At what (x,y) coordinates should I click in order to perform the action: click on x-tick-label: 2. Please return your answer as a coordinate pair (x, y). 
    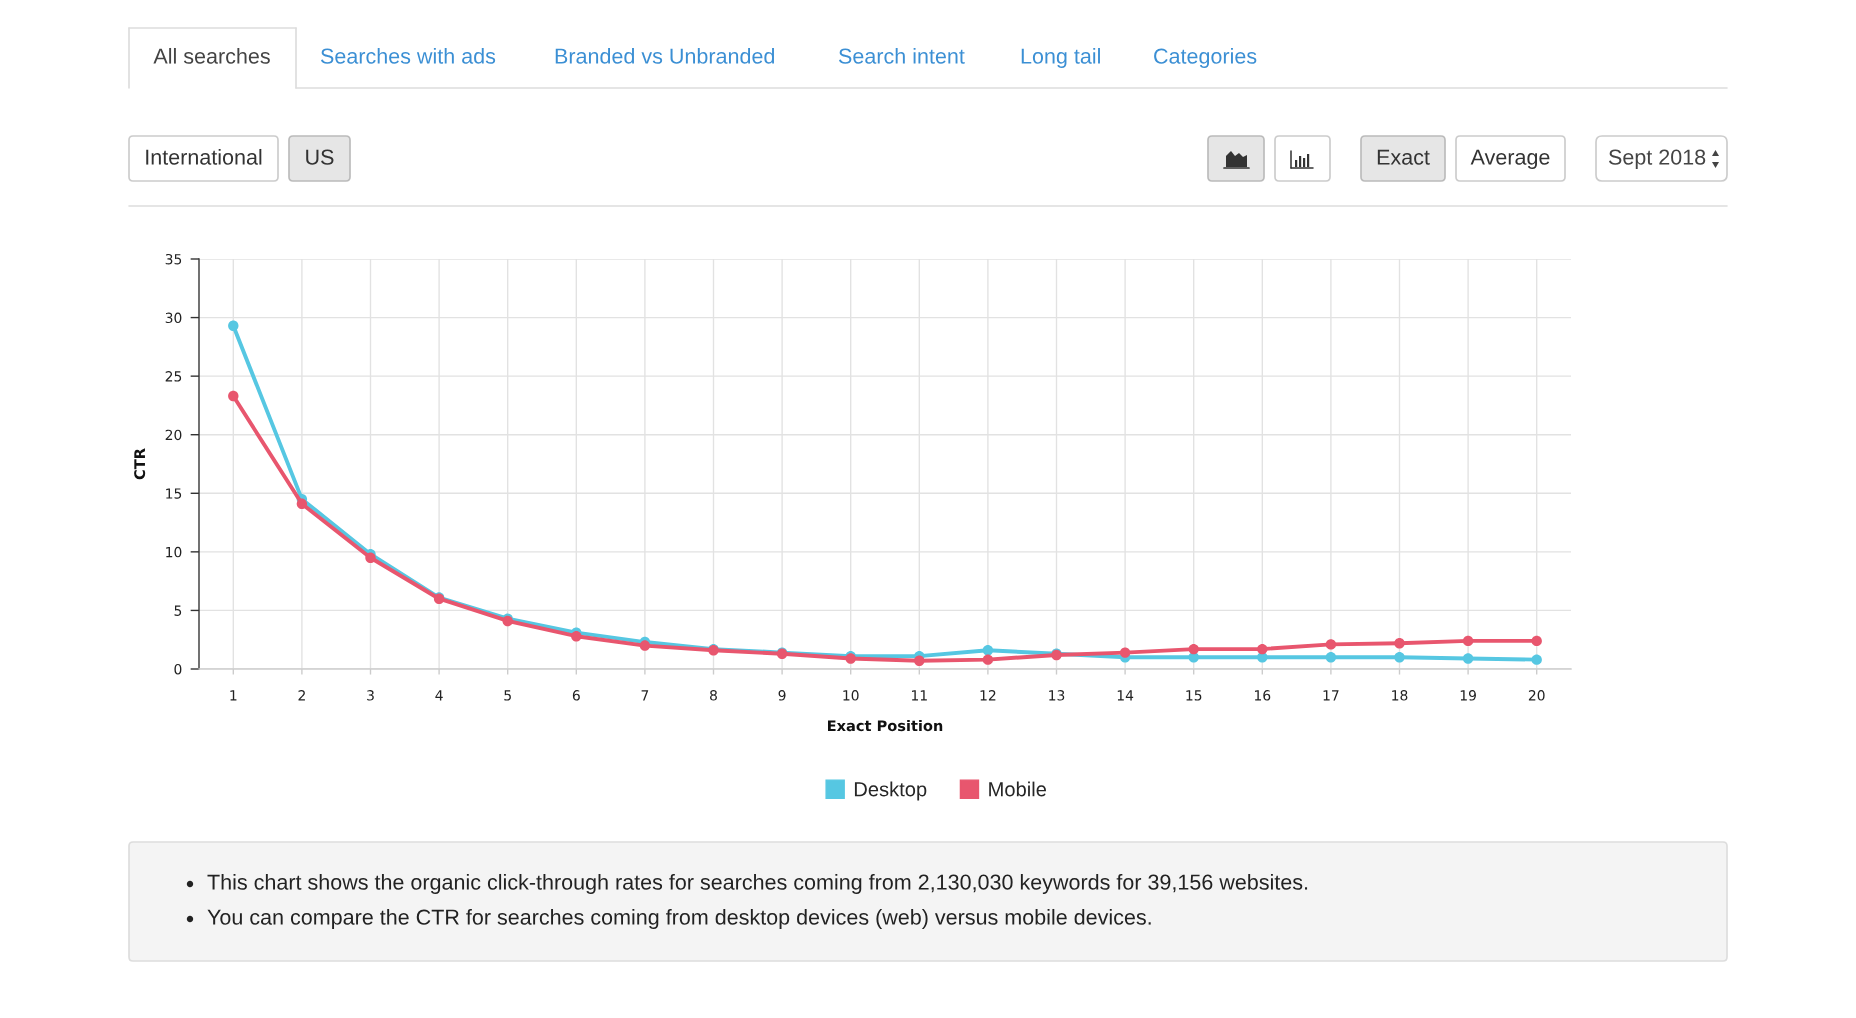
    Looking at the image, I should click on (301, 695).